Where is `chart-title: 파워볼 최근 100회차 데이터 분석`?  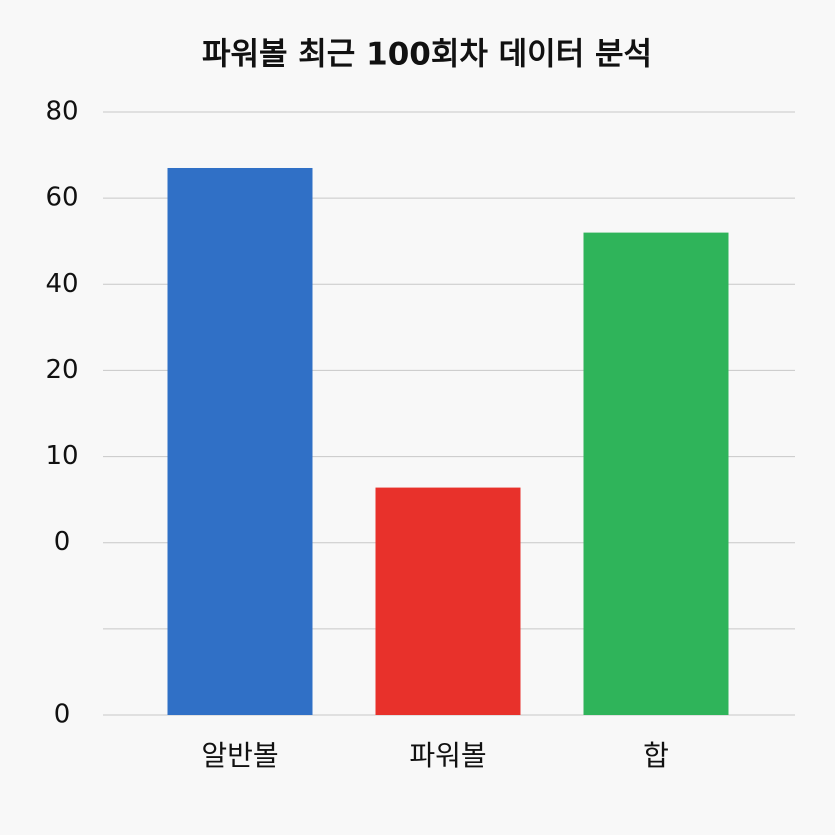
chart-title: 파워볼 최근 100회차 데이터 분석 is located at coordinates (427, 55).